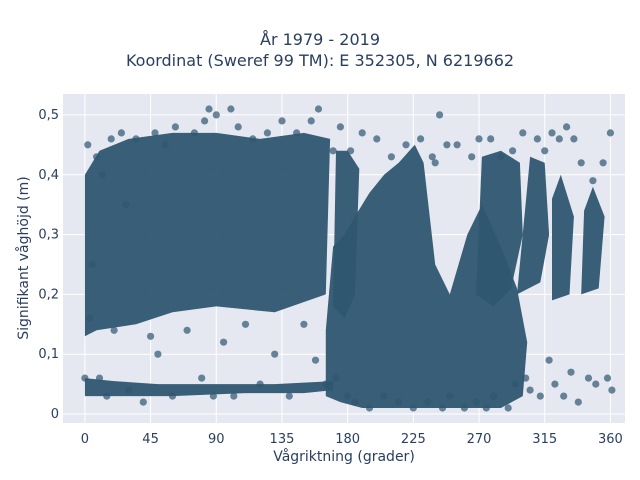 The height and width of the screenshot is (480, 640). I want to click on y-tick-label: 0,5, so click(48, 115).